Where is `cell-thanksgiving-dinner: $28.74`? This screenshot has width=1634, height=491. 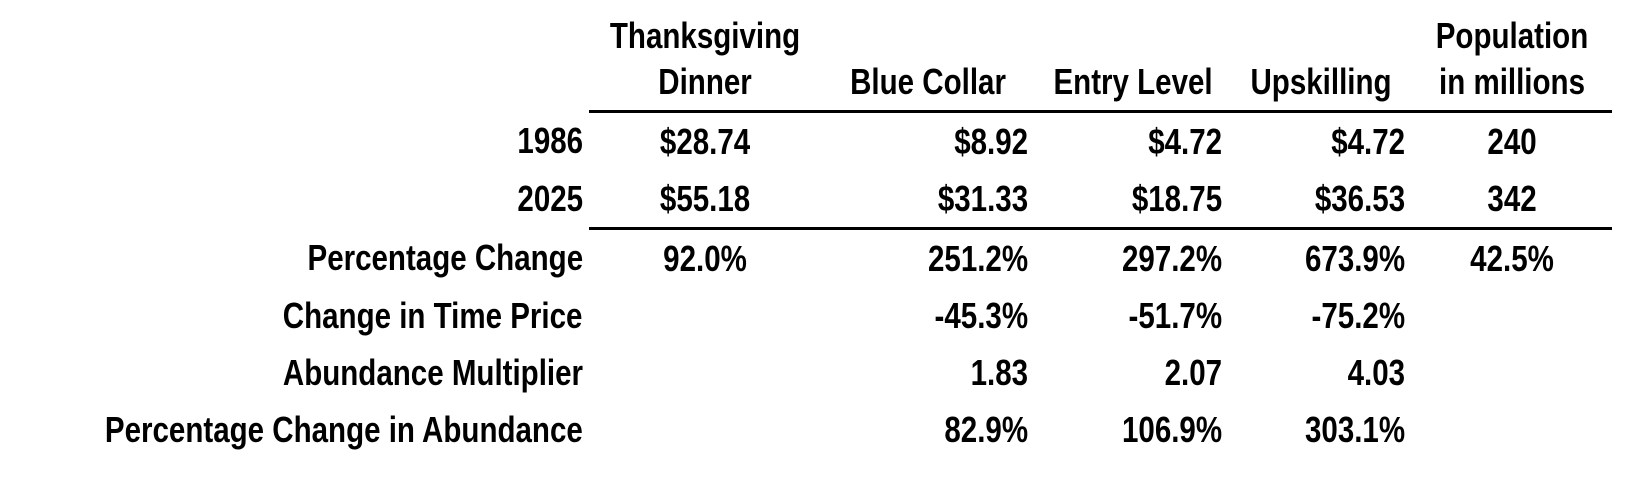
cell-thanksgiving-dinner: $28.74 is located at coordinates (705, 141).